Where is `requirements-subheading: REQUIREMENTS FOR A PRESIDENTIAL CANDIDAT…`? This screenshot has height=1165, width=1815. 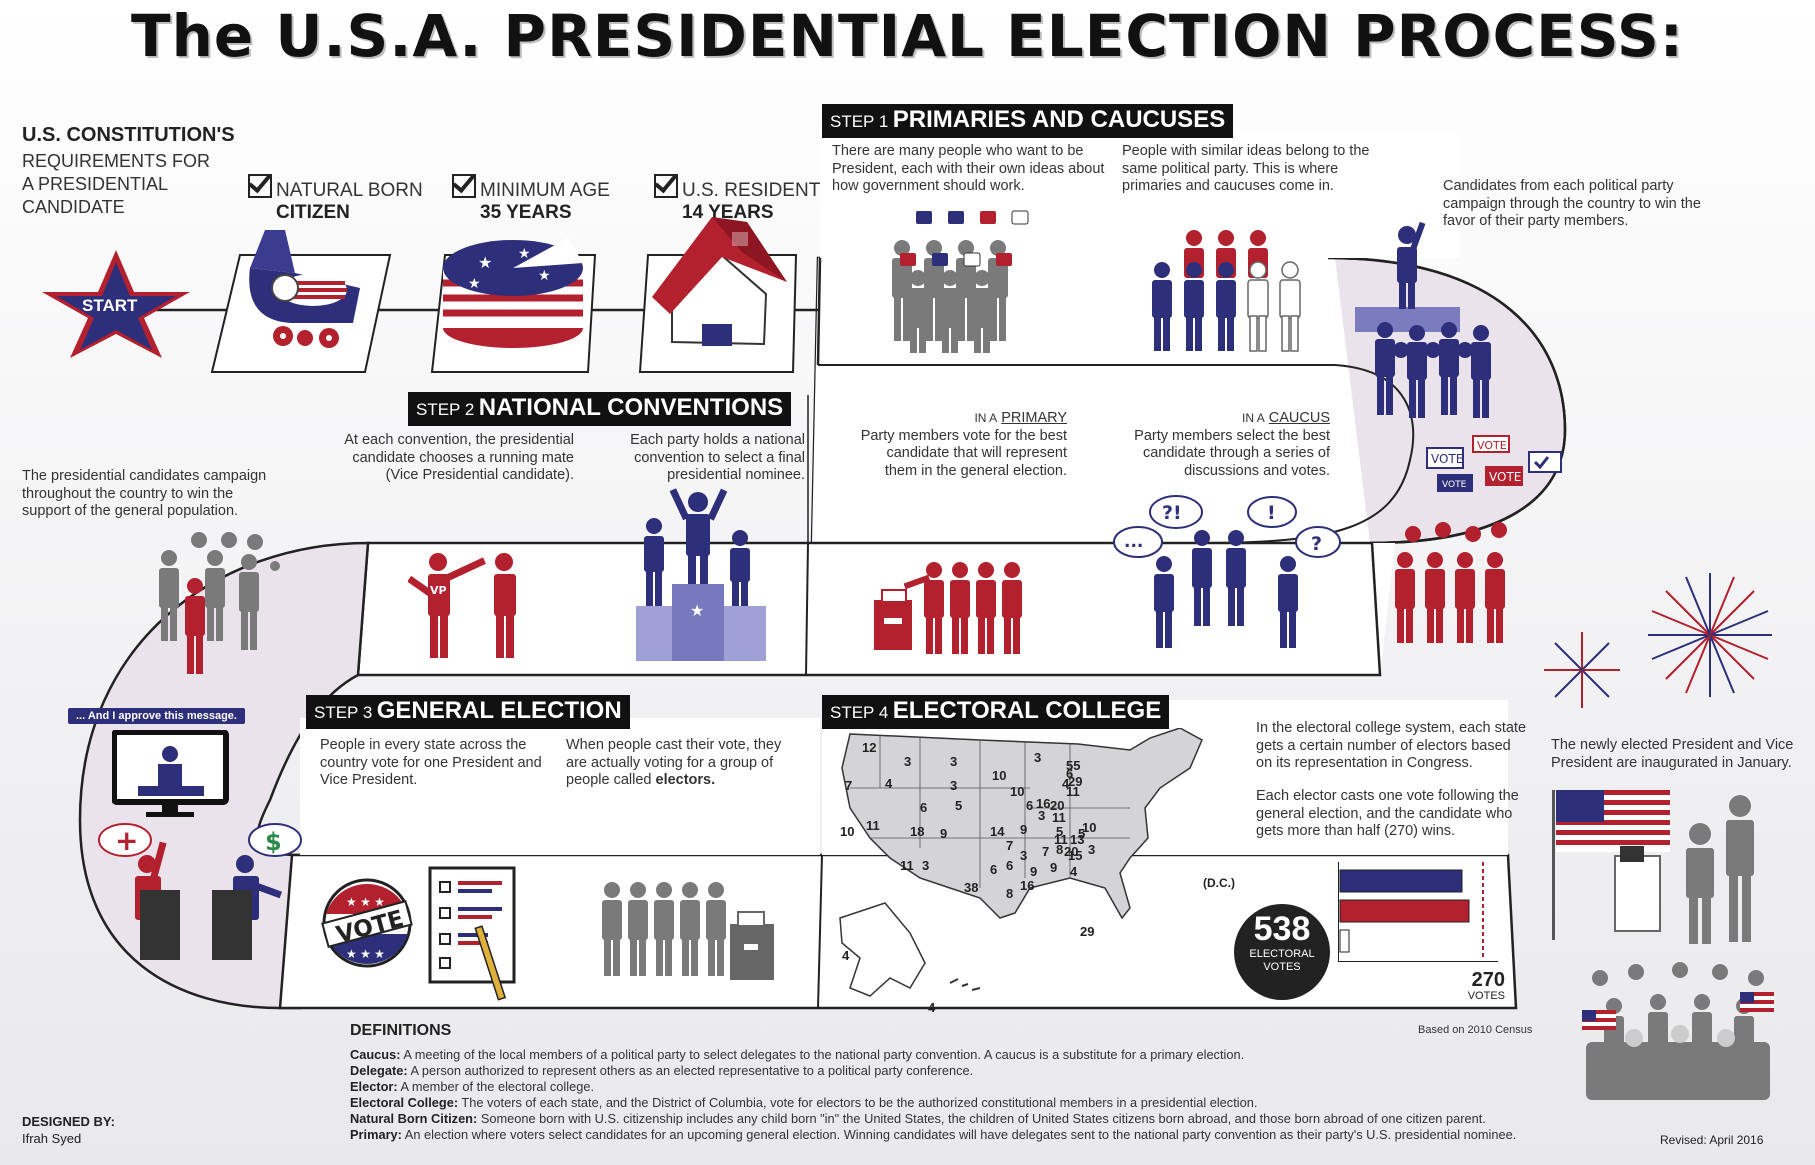 requirements-subheading: REQUIREMENTS FOR A PRESIDENTIAL CANDIDAT… is located at coordinates (116, 184).